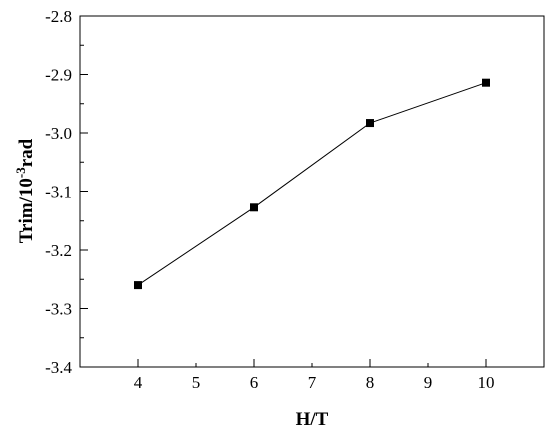  I want to click on y-tick-label: -2.8, so click(58, 16).